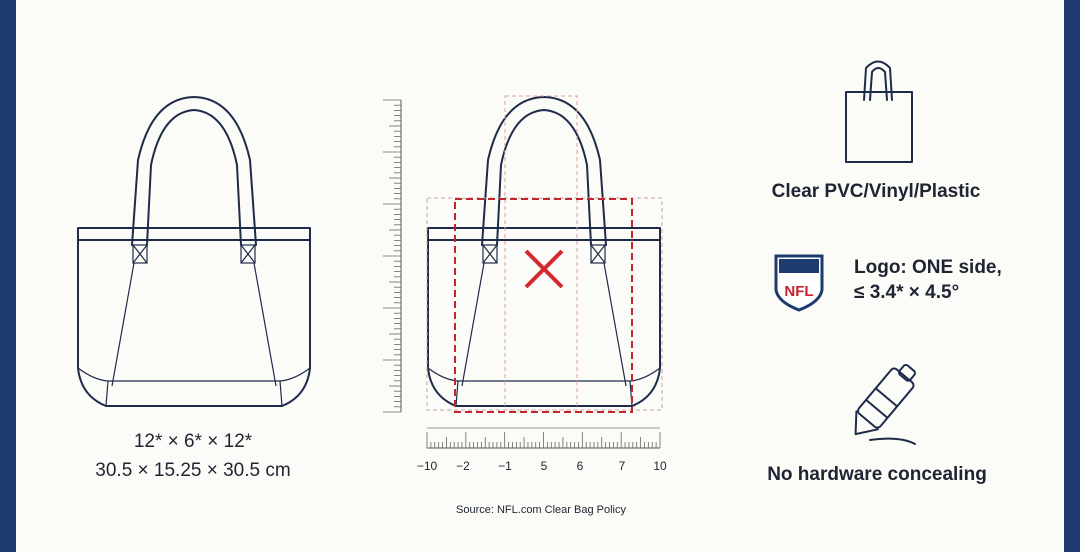 Image resolution: width=1080 pixels, height=560 pixels. I want to click on bag-icon, so click(879, 111).